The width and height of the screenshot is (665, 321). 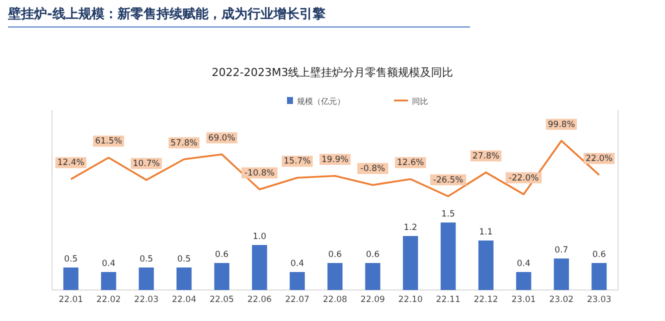 What do you see at coordinates (599, 300) in the screenshot?
I see `x-tick-label: 23.03` at bounding box center [599, 300].